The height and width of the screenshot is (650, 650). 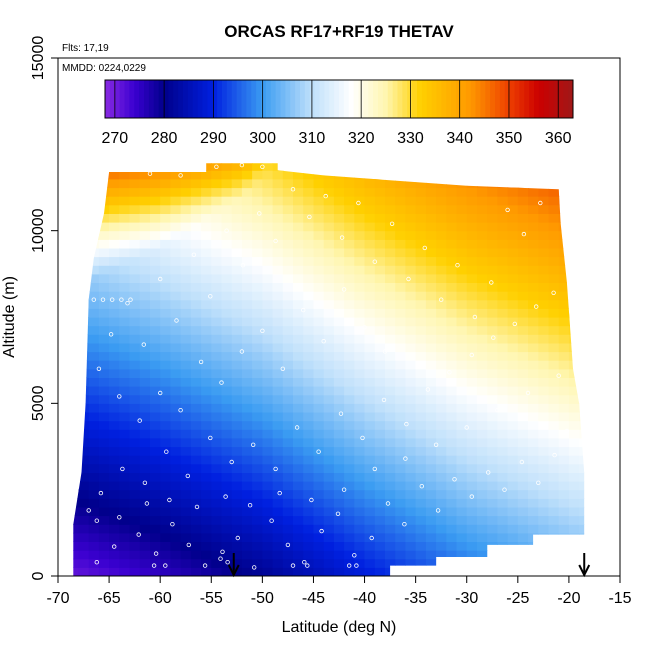 I want to click on colorbar-tick-label: 360, so click(x=558, y=138).